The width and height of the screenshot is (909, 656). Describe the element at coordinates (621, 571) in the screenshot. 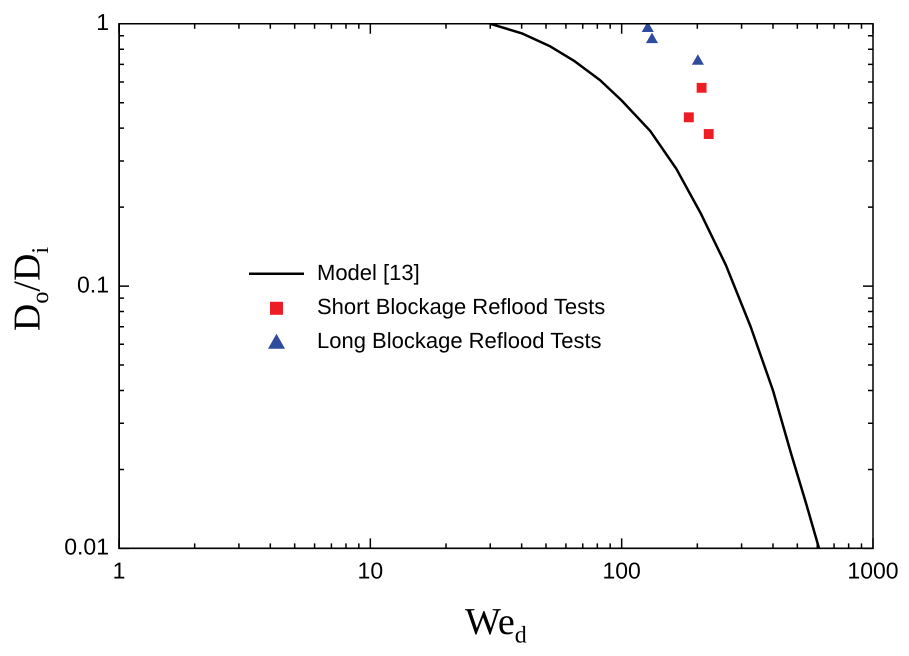

I see `x-tick-label: 100` at that location.